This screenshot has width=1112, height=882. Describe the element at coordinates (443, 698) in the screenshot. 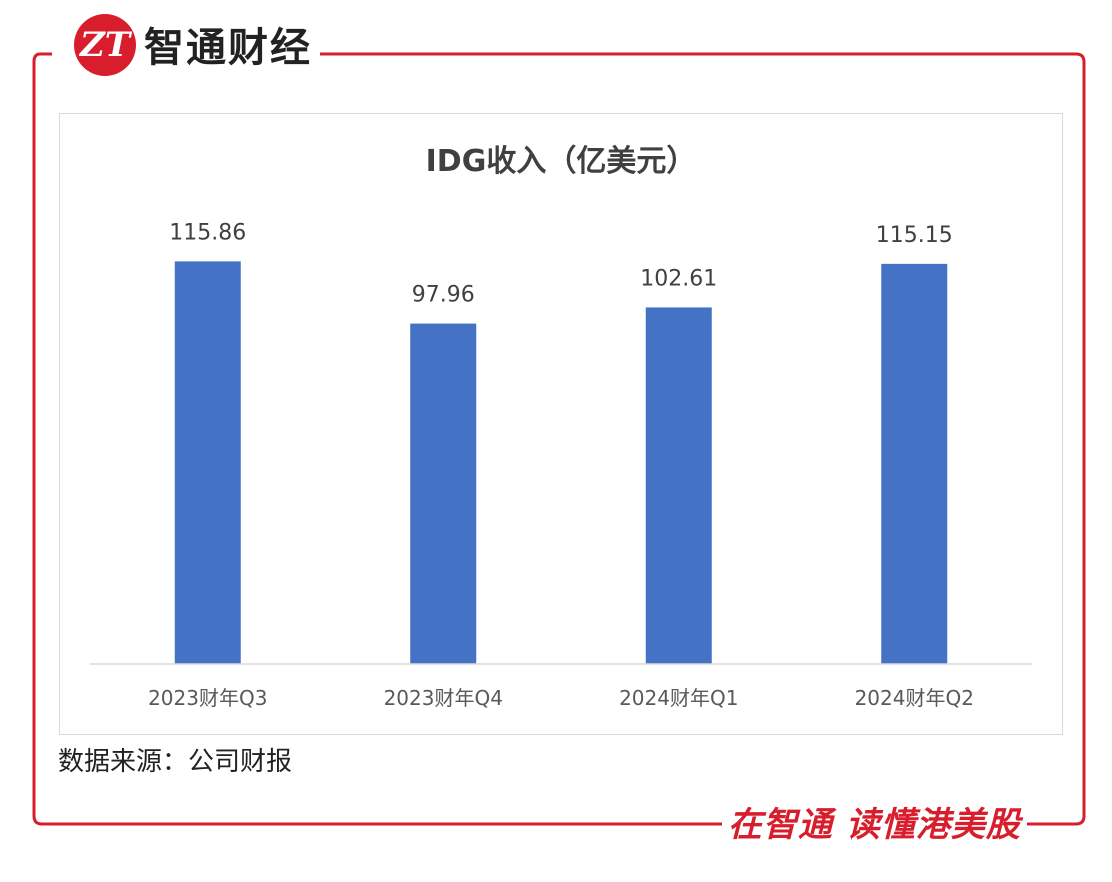

I see `x-tick-label-2: 2023财年Q4` at that location.